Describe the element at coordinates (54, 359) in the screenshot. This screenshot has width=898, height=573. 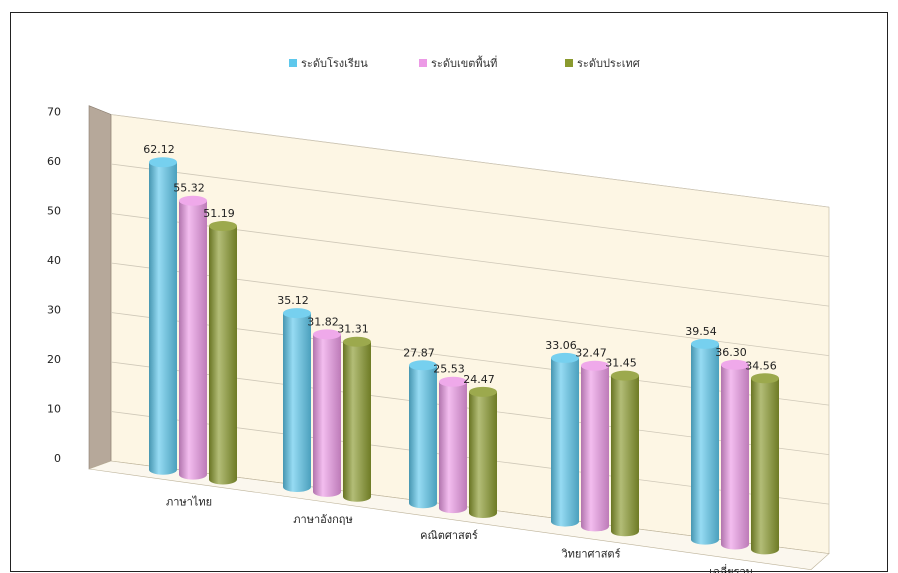
I see `y-tick-label: 20` at that location.